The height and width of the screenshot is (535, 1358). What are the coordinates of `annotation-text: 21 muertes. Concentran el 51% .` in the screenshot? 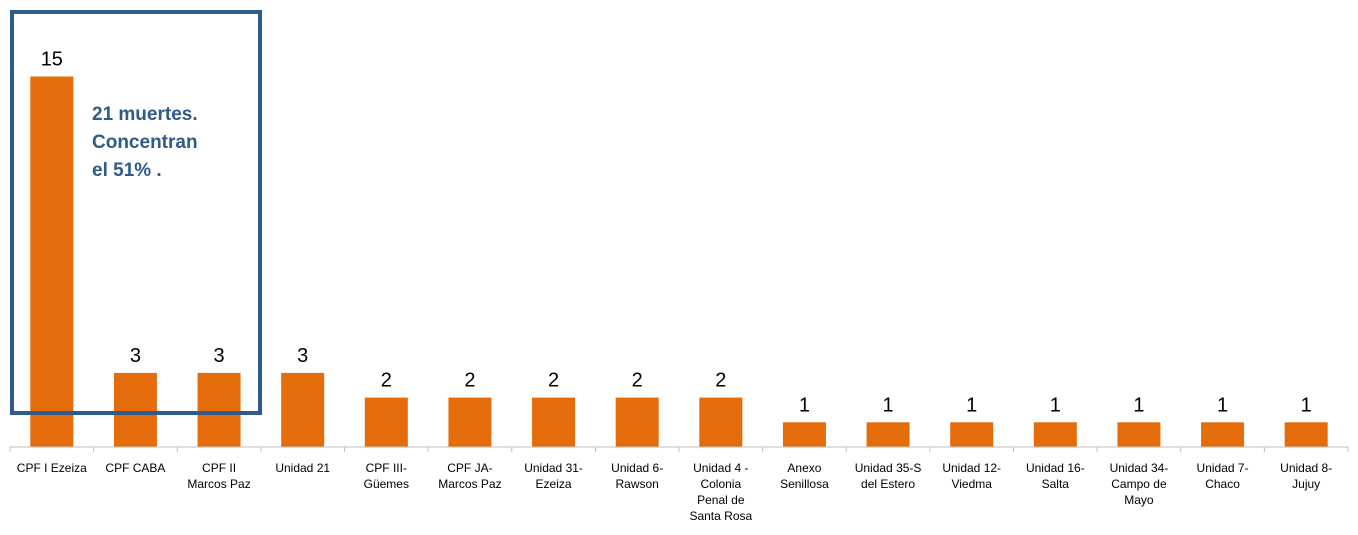 It's located at (172, 143).